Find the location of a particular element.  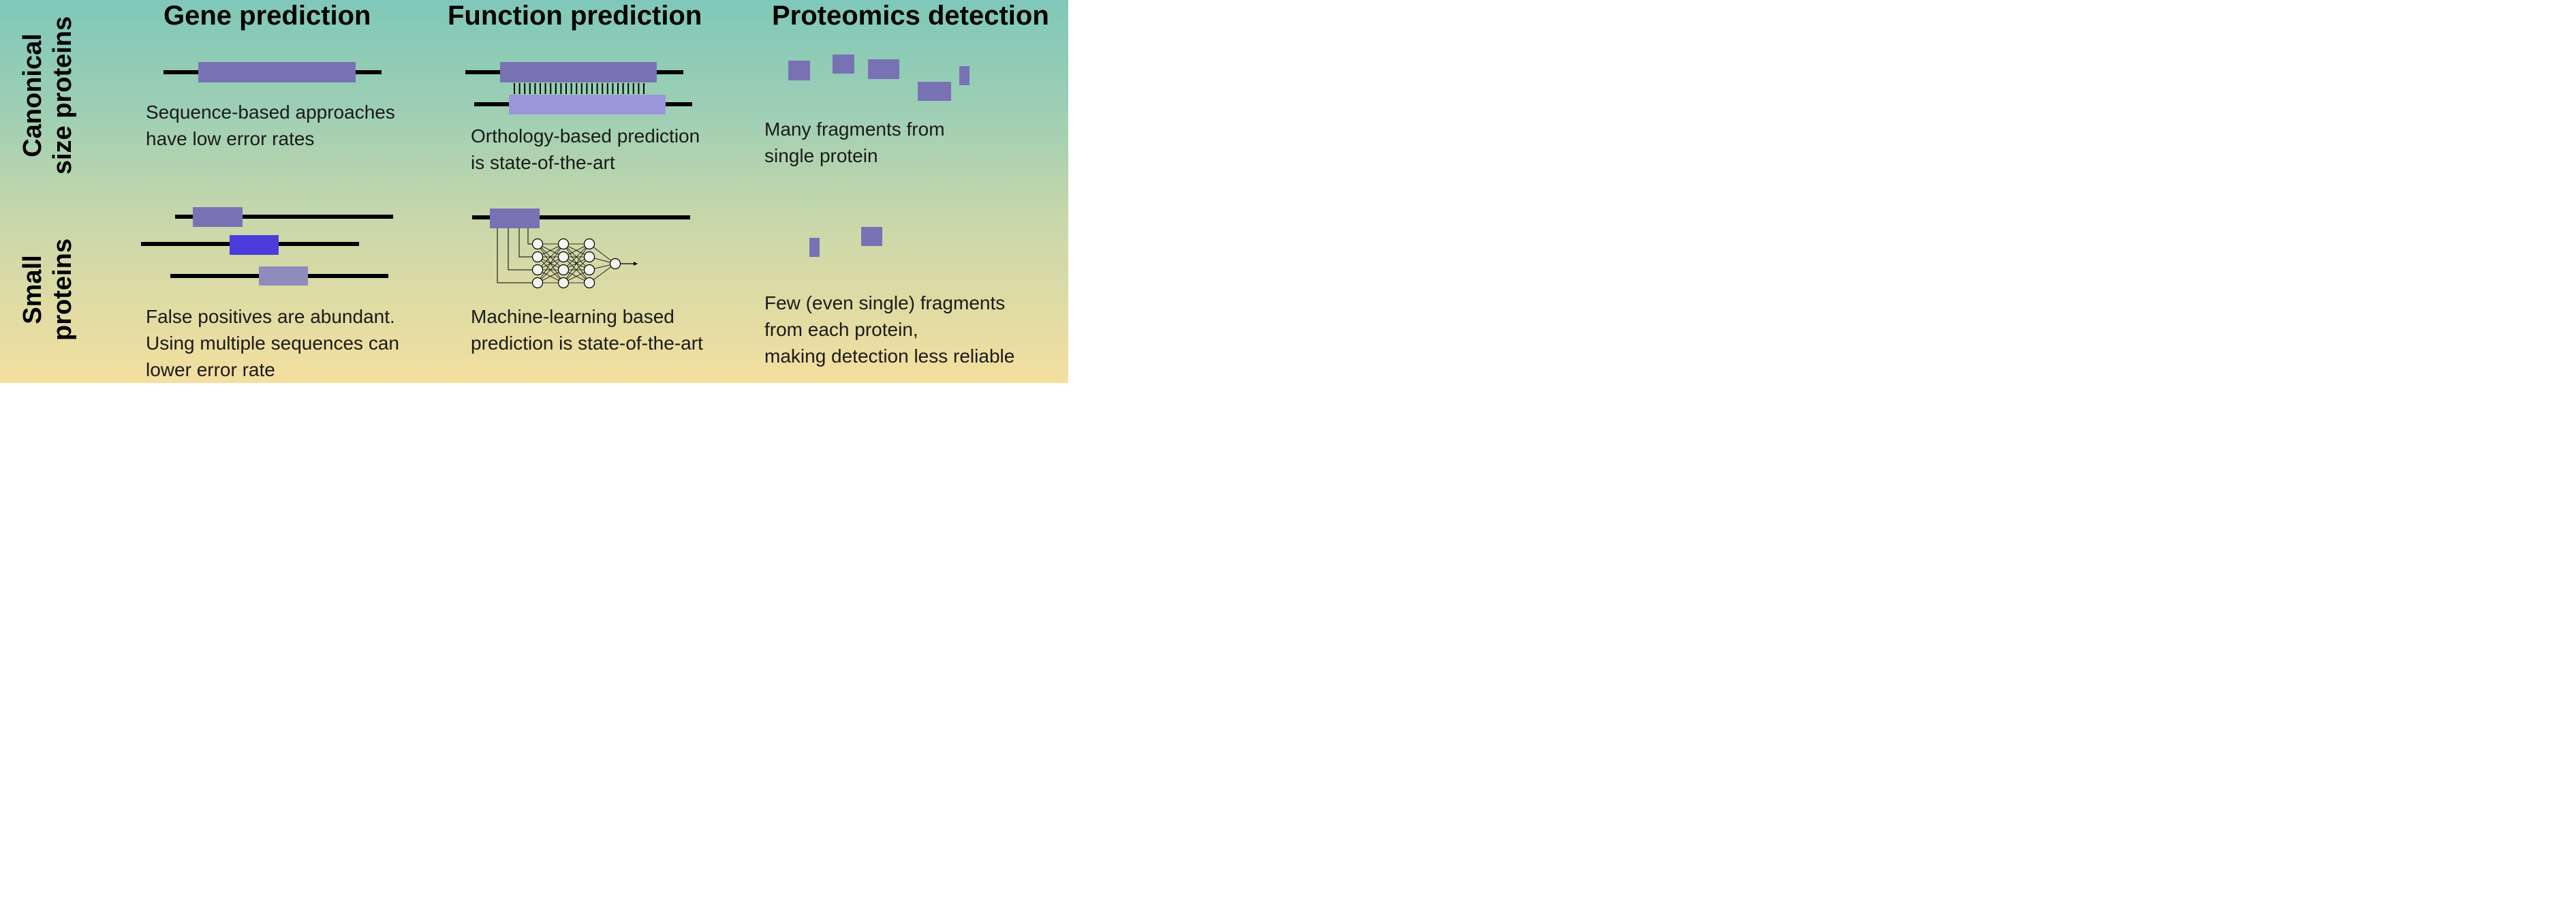

caption-line: Few (even single) fragments is located at coordinates (885, 302).